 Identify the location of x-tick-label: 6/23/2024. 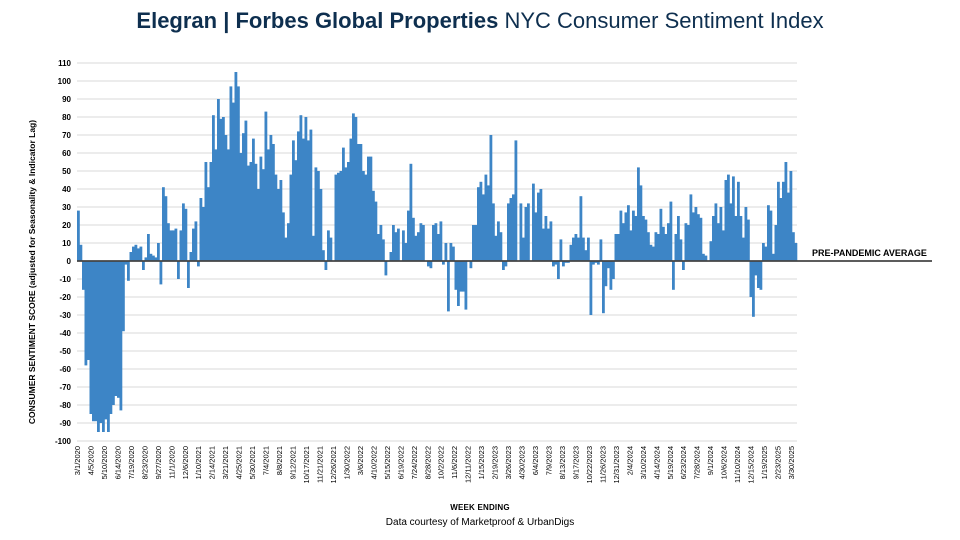
(683, 462).